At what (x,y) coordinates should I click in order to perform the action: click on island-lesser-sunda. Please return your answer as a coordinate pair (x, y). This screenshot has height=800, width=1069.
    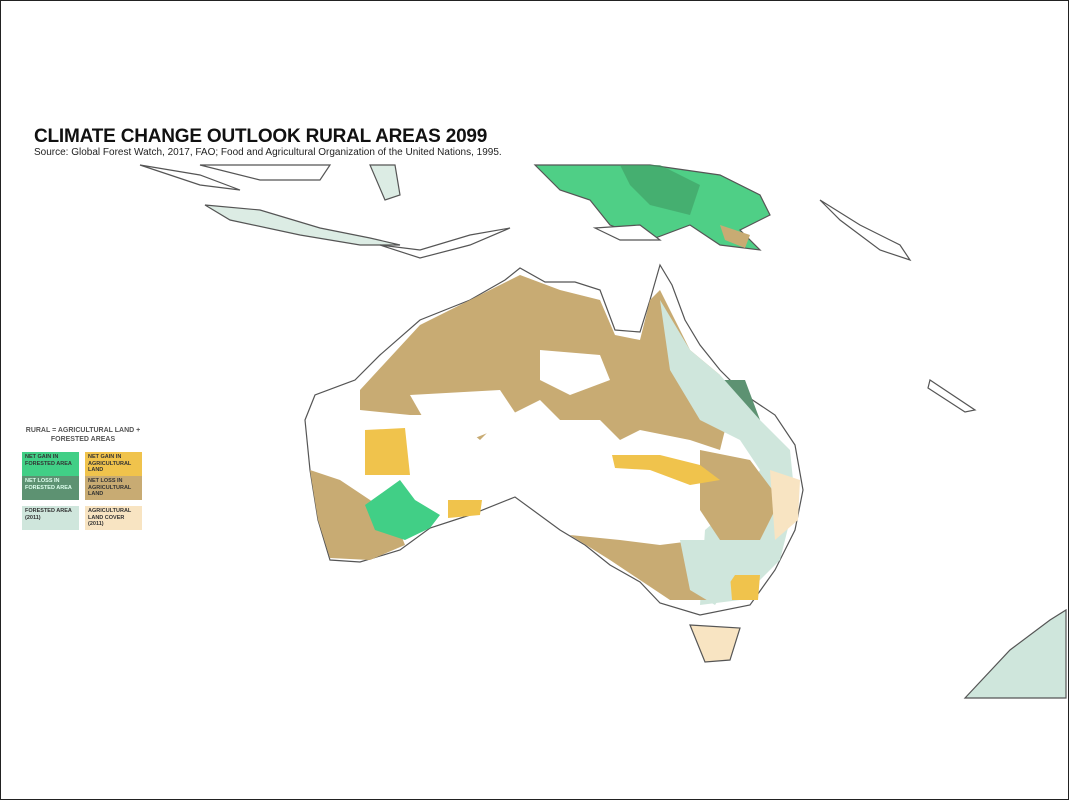
    Looking at the image, I should click on (445, 243).